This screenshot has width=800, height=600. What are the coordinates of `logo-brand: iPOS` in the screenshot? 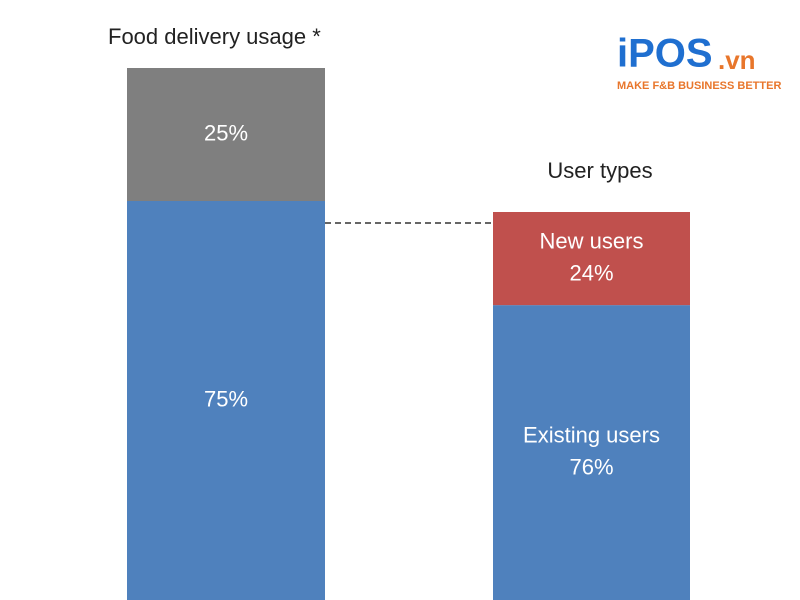 It's located at (665, 54).